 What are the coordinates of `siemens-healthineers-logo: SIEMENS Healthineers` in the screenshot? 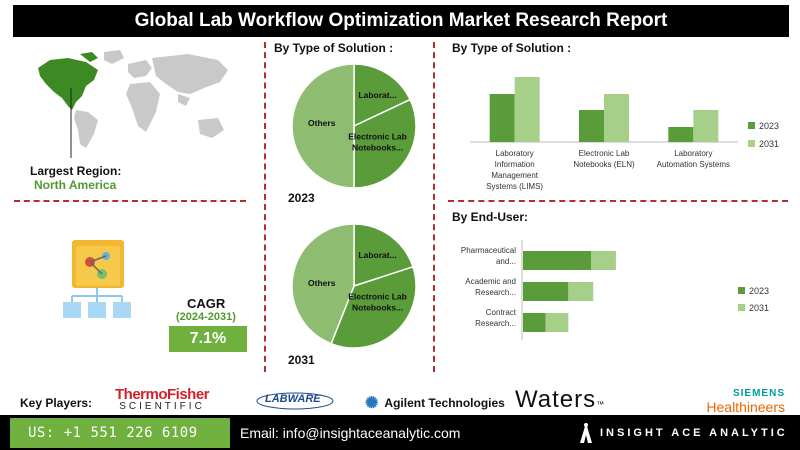 It's located at (745, 401).